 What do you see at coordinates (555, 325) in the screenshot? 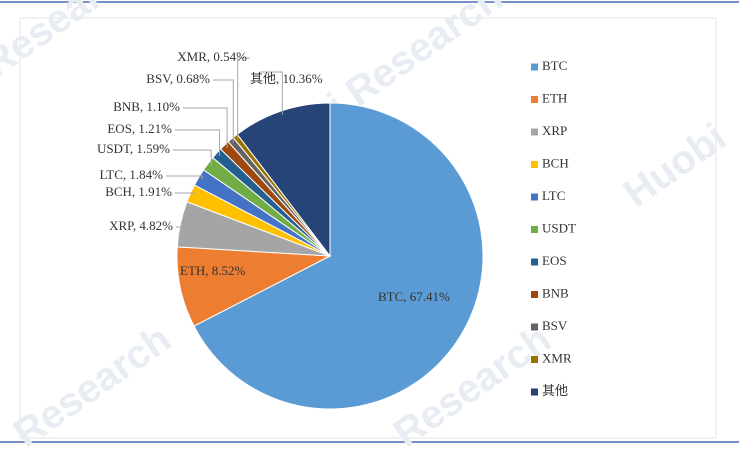
I see `legend-label: BSV` at bounding box center [555, 325].